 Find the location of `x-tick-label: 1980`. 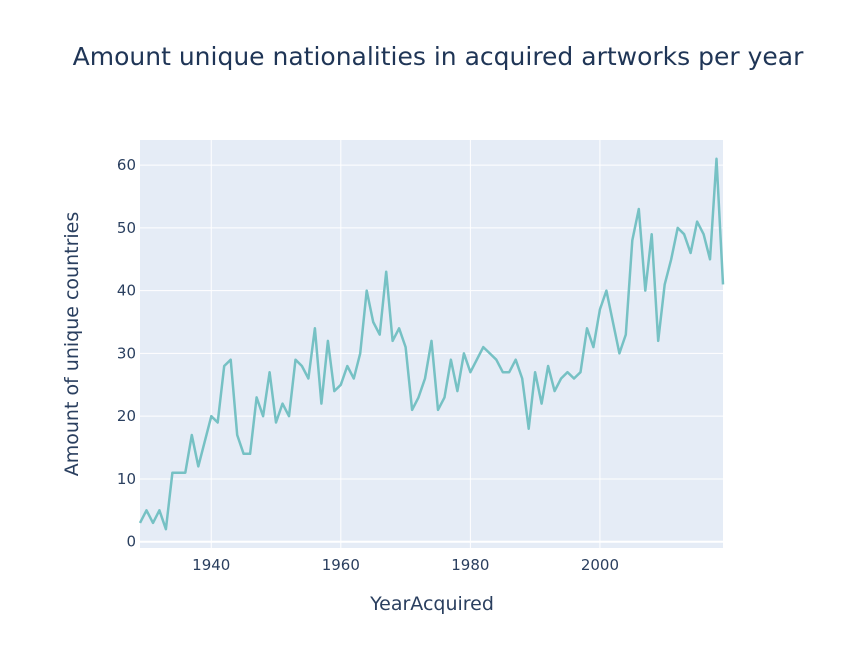

x-tick-label: 1980 is located at coordinates (470, 565).